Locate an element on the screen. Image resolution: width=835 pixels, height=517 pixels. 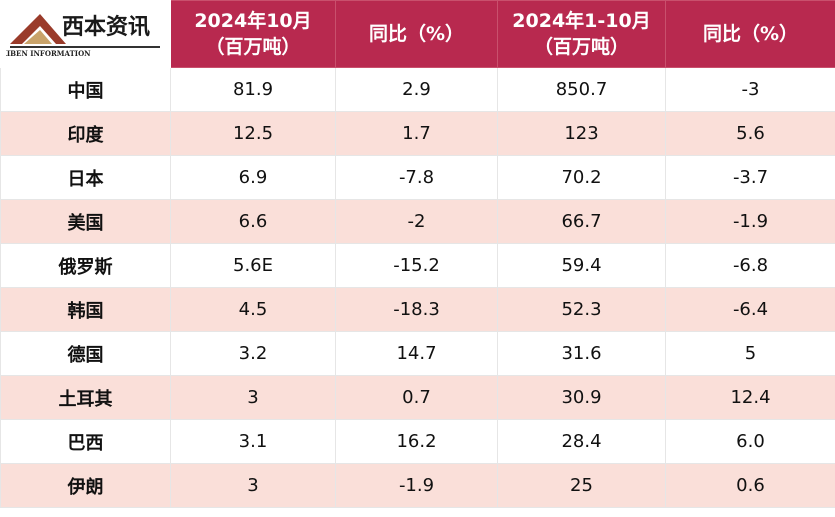
value-cell: 5.6 is located at coordinates (750, 133).